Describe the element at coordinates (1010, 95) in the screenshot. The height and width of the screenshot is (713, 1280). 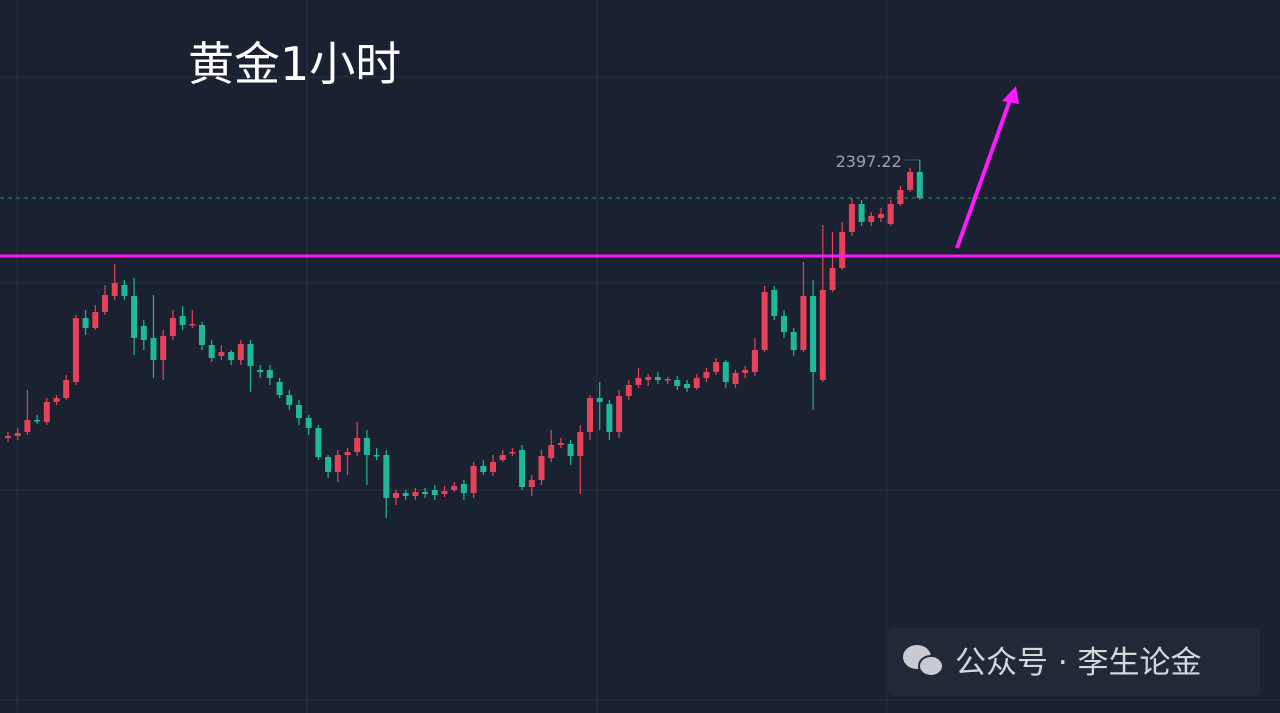
I see `arrow-head` at that location.